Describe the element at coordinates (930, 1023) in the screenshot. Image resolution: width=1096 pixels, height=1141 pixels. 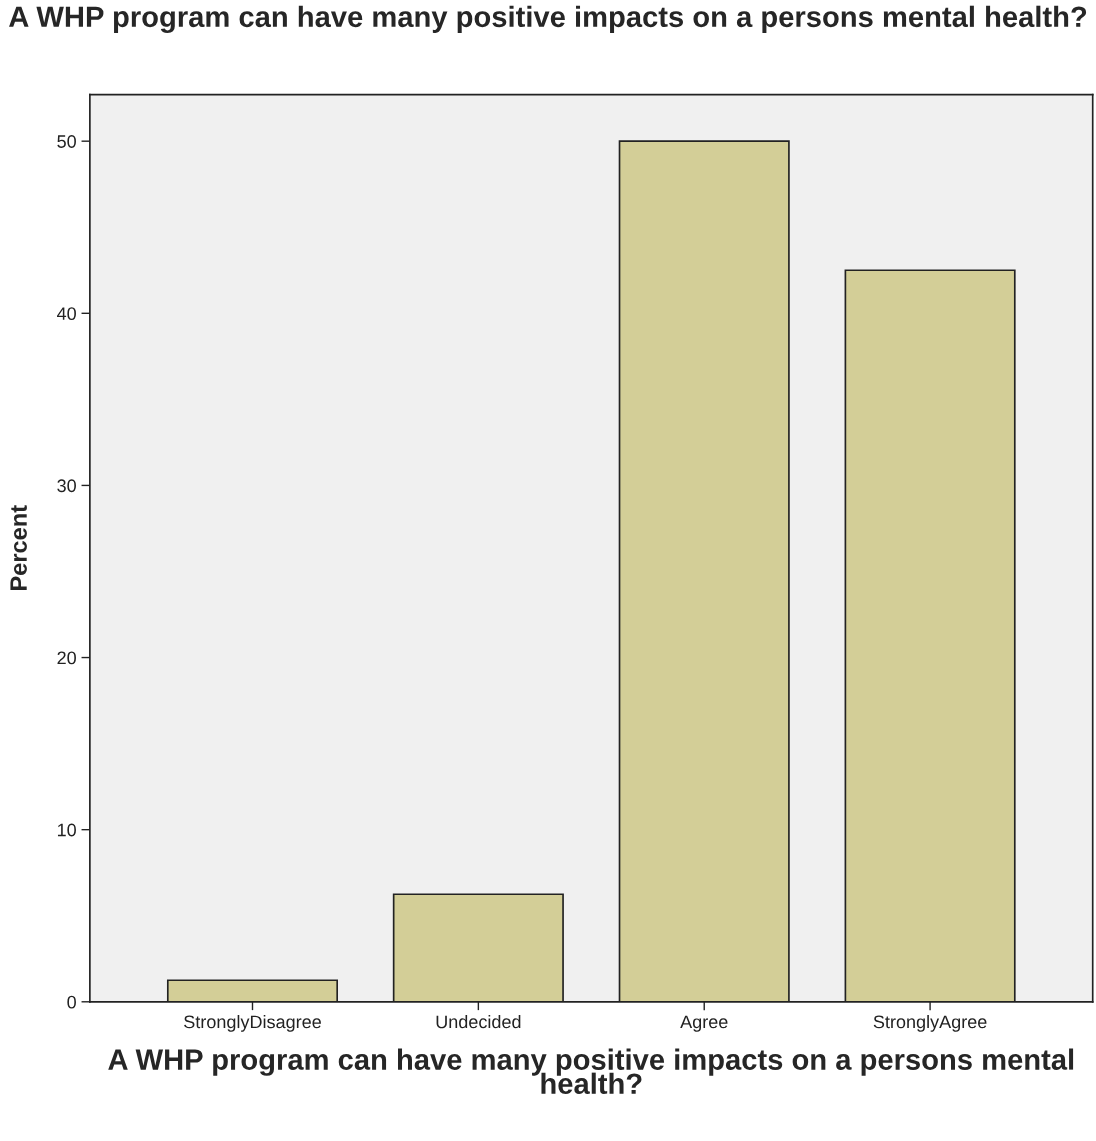
I see `x-tick-label: StronglyAgree` at that location.